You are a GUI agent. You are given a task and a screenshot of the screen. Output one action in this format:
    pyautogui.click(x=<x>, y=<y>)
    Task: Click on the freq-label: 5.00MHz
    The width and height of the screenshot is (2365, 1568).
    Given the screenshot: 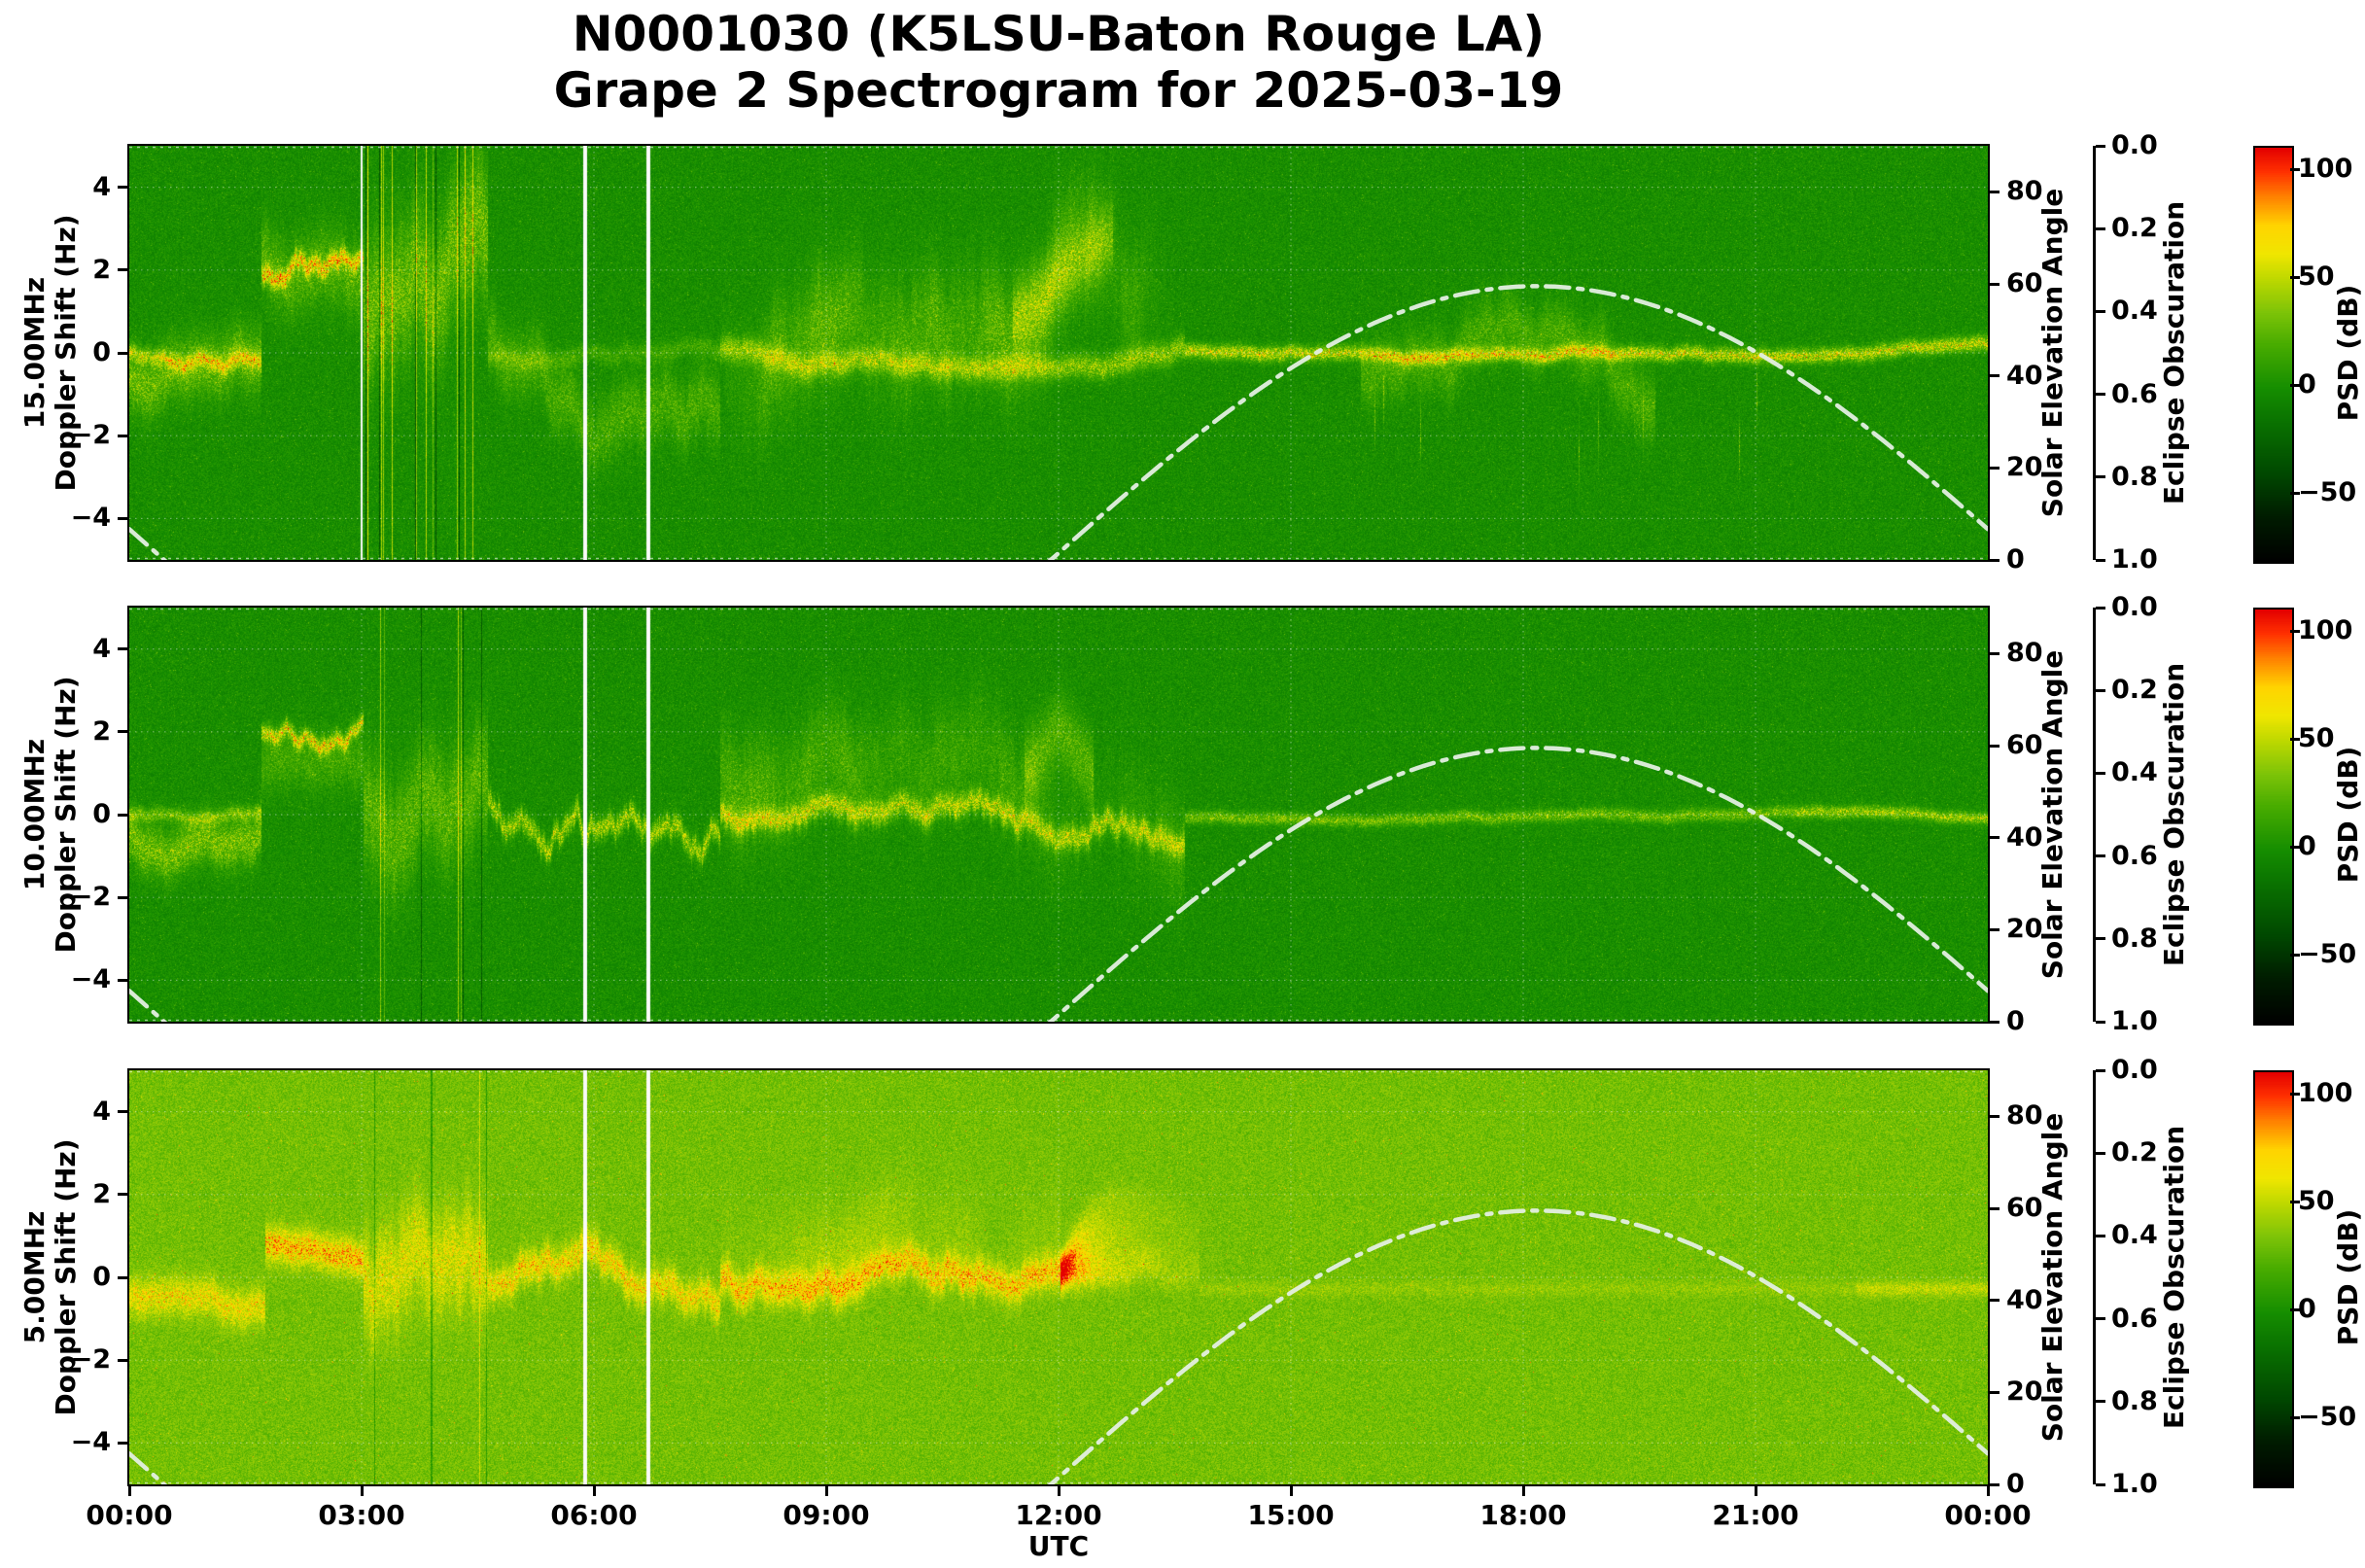 What is the action you would take?
    pyautogui.click(x=34, y=1277)
    